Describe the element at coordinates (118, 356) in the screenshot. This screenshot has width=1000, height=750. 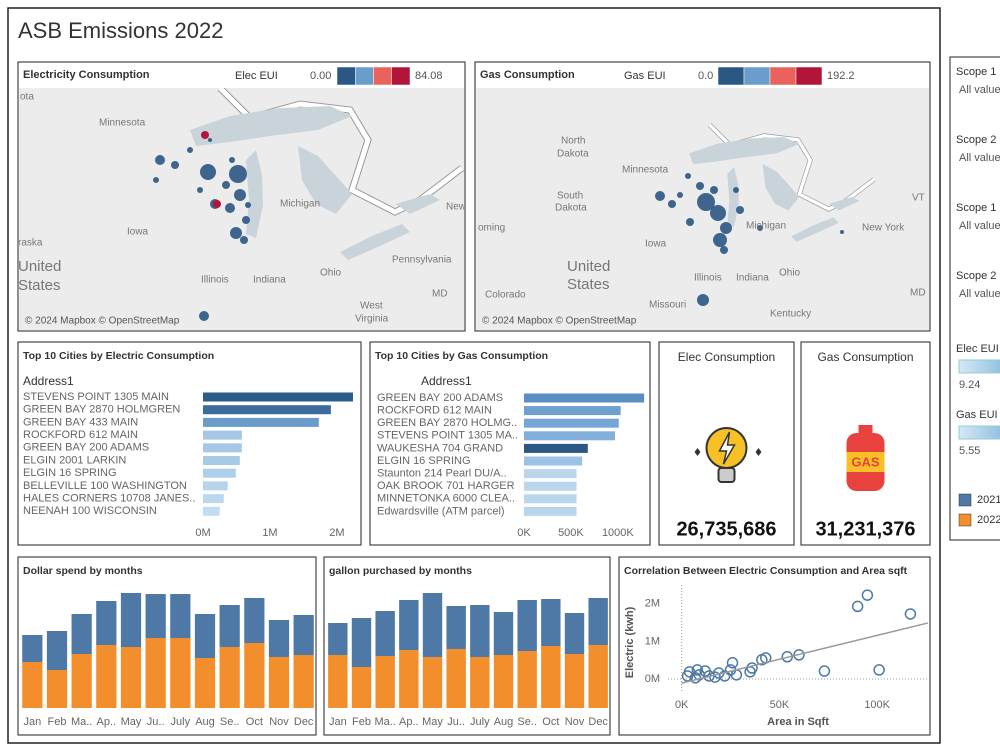
I see `chart-title: Top 10 Cities by Electric Consumption` at that location.